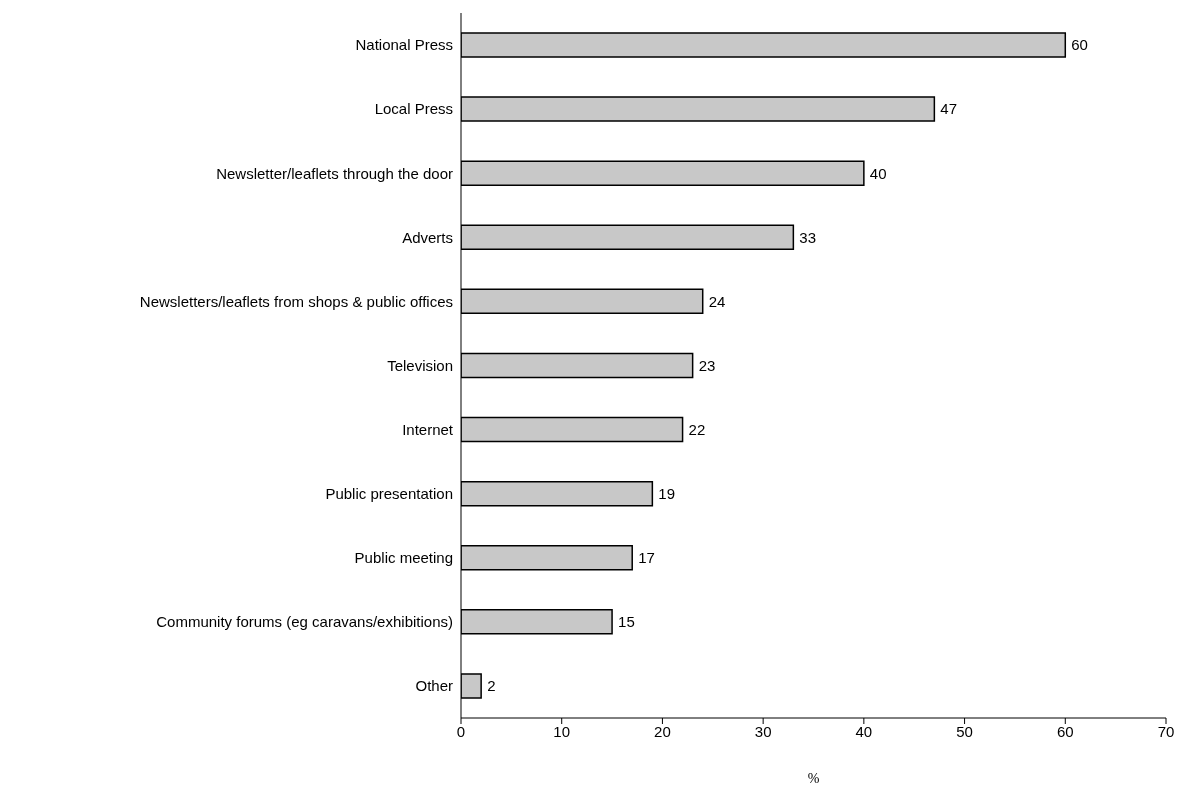 This screenshot has width=1180, height=805. I want to click on y-tick-label: Community forums (eg caravans/exhibitions), so click(304, 622).